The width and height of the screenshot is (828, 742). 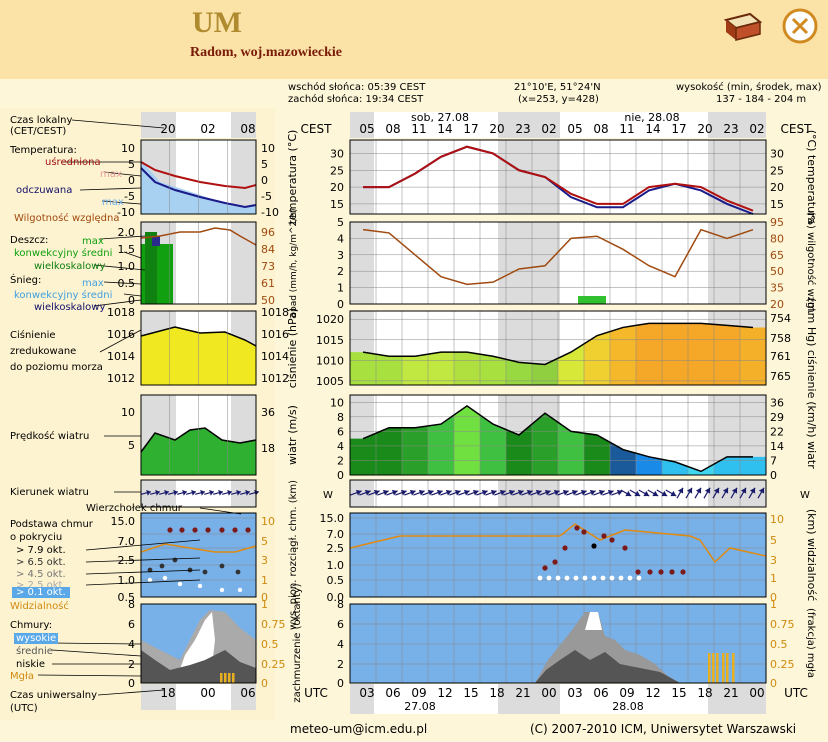 I want to click on legend-snow-large: wielkoskalowy, so click(x=70, y=307).